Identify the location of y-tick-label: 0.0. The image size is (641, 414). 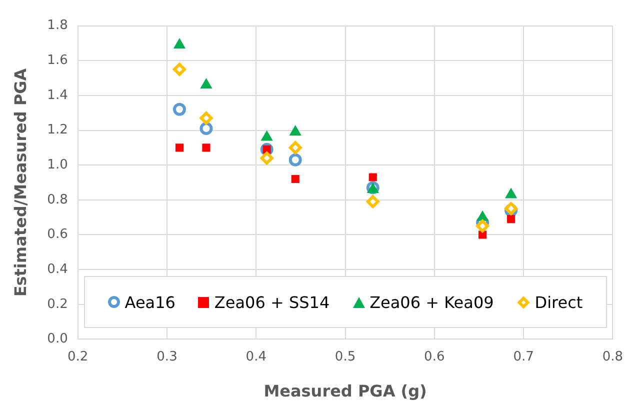
(57, 339).